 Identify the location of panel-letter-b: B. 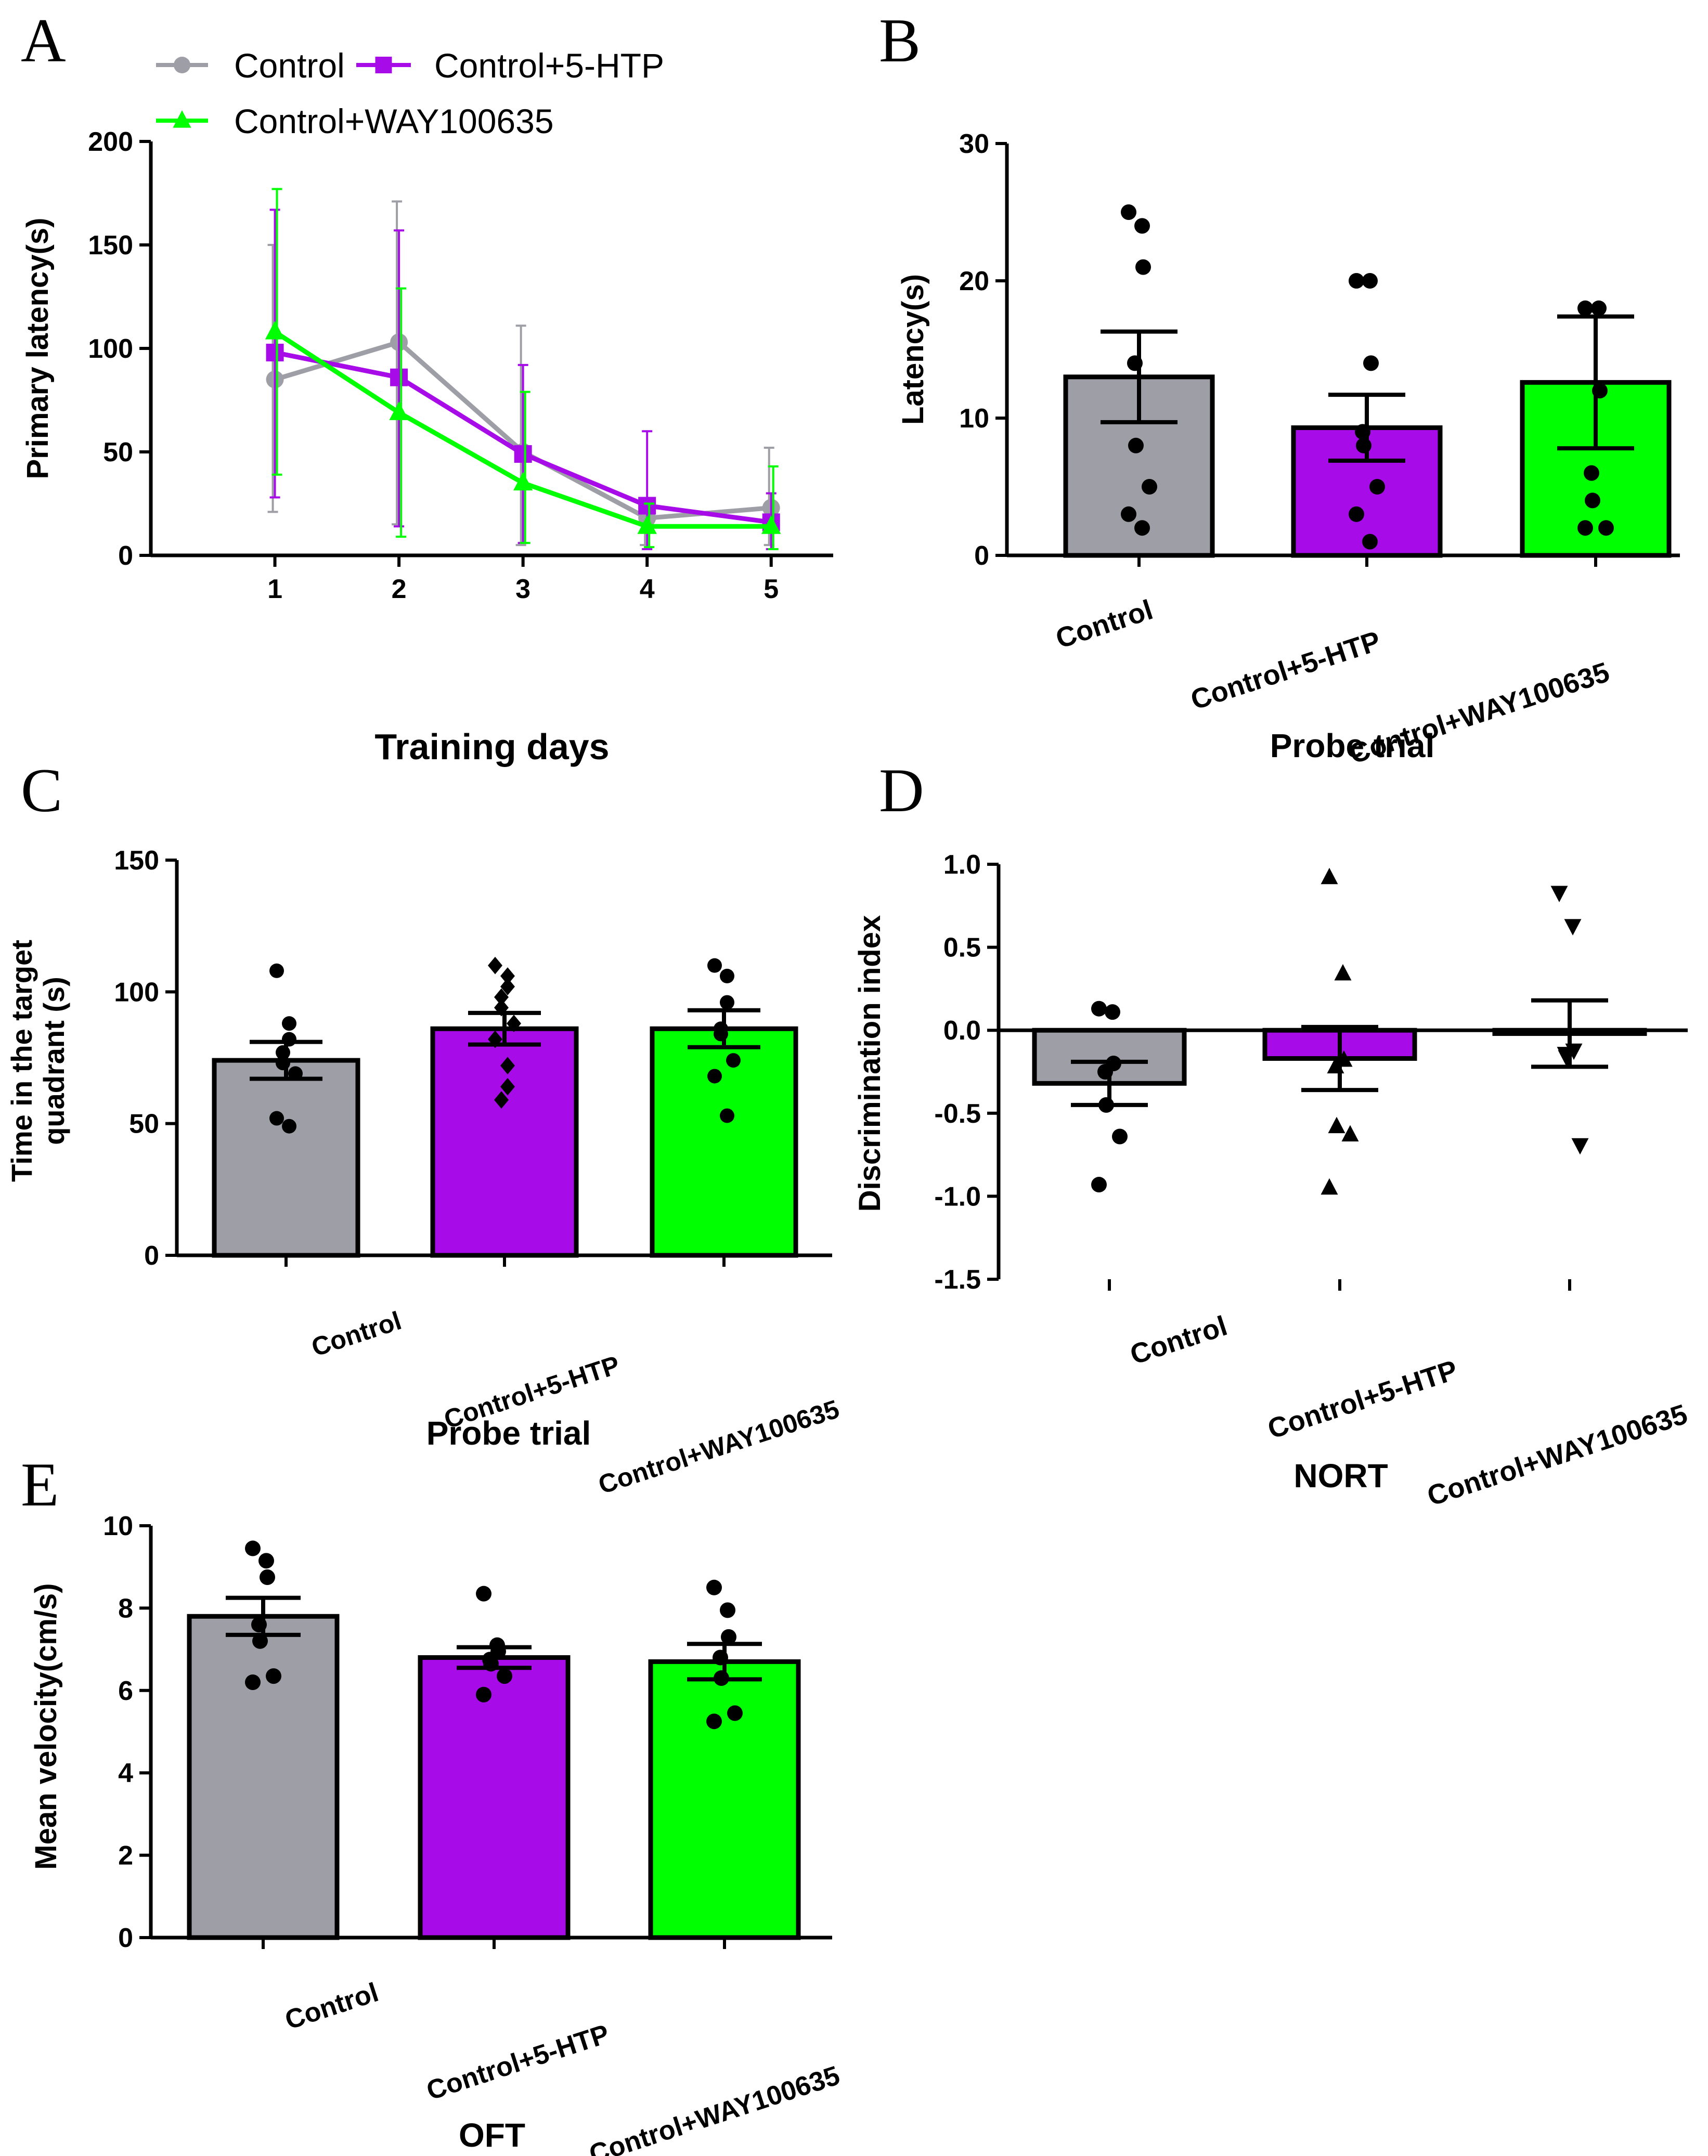
(900, 40).